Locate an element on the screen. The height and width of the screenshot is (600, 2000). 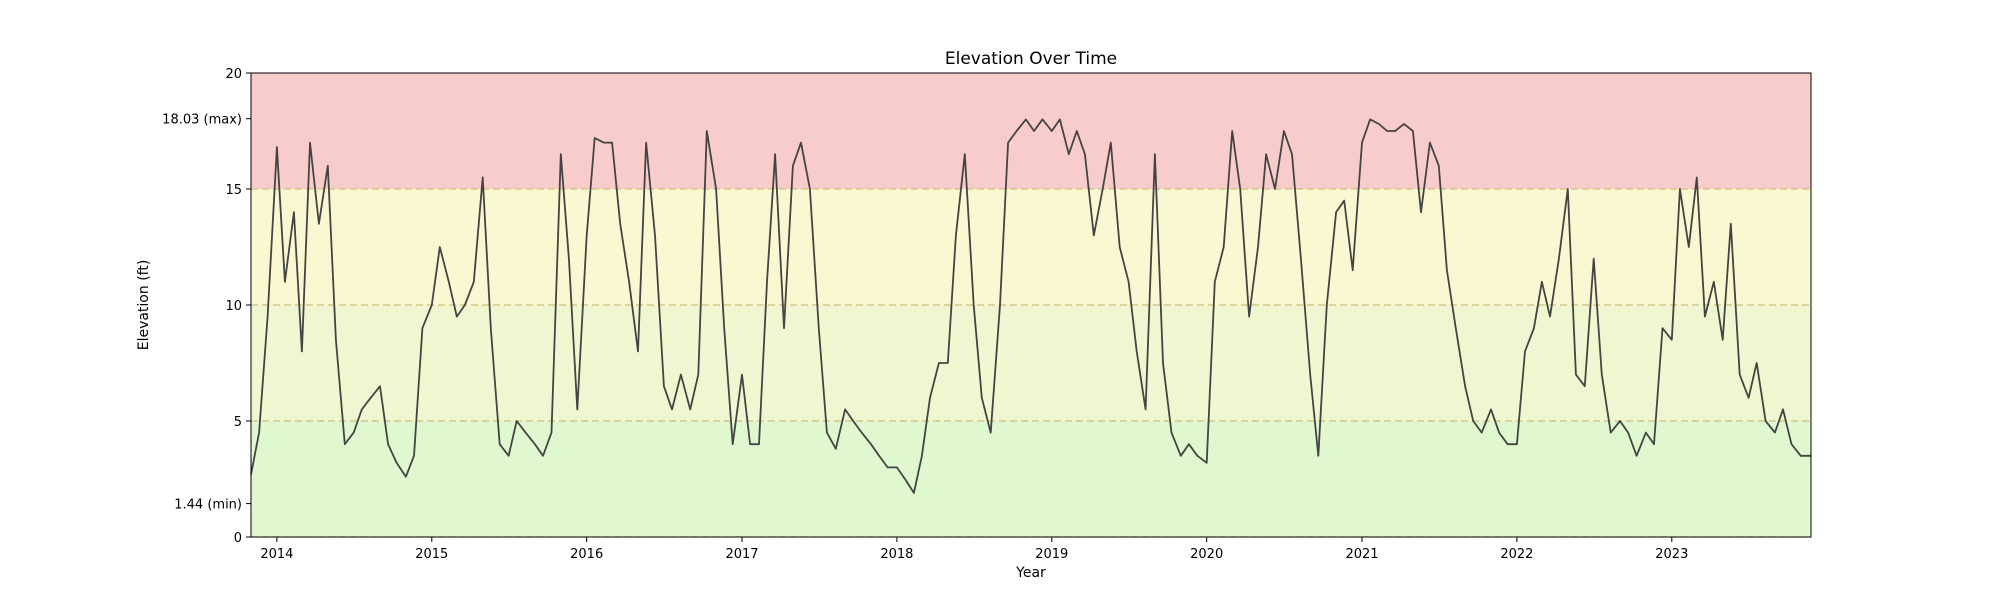
x-tick-label-2014: 2014 is located at coordinates (276, 554).